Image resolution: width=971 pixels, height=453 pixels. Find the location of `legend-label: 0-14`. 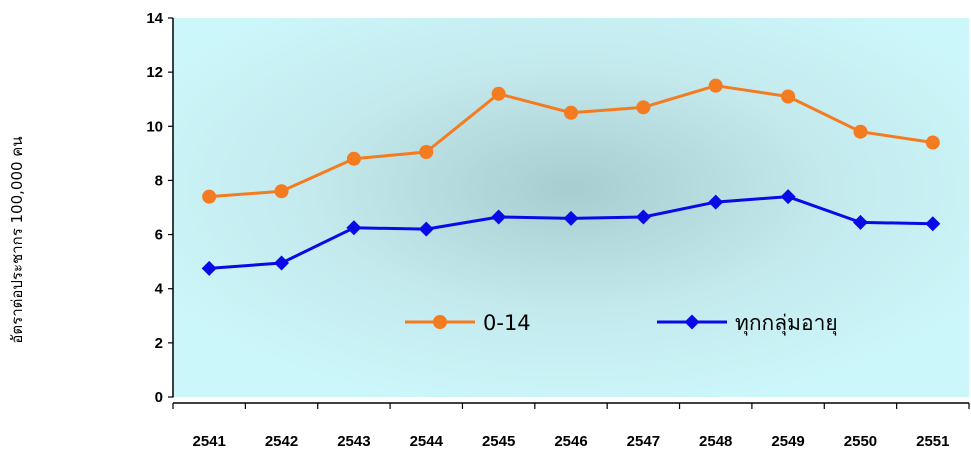

legend-label: 0-14 is located at coordinates (507, 323).